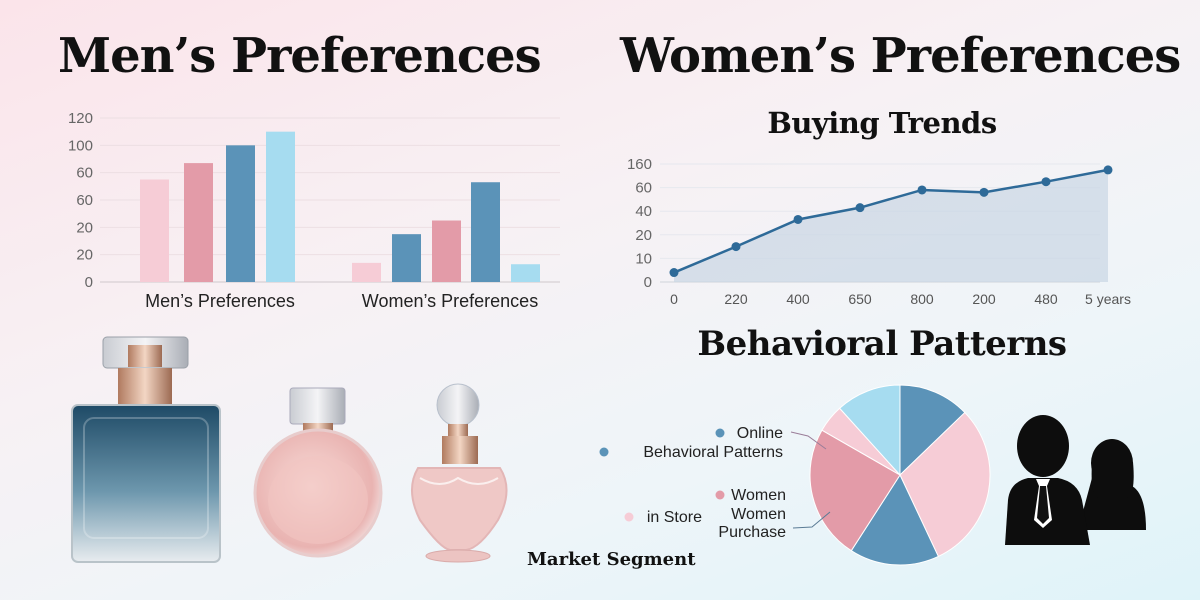 Image resolution: width=1200 pixels, height=600 pixels. Describe the element at coordinates (220, 301) in the screenshot. I see `category-label: Men’s Preferences` at that location.